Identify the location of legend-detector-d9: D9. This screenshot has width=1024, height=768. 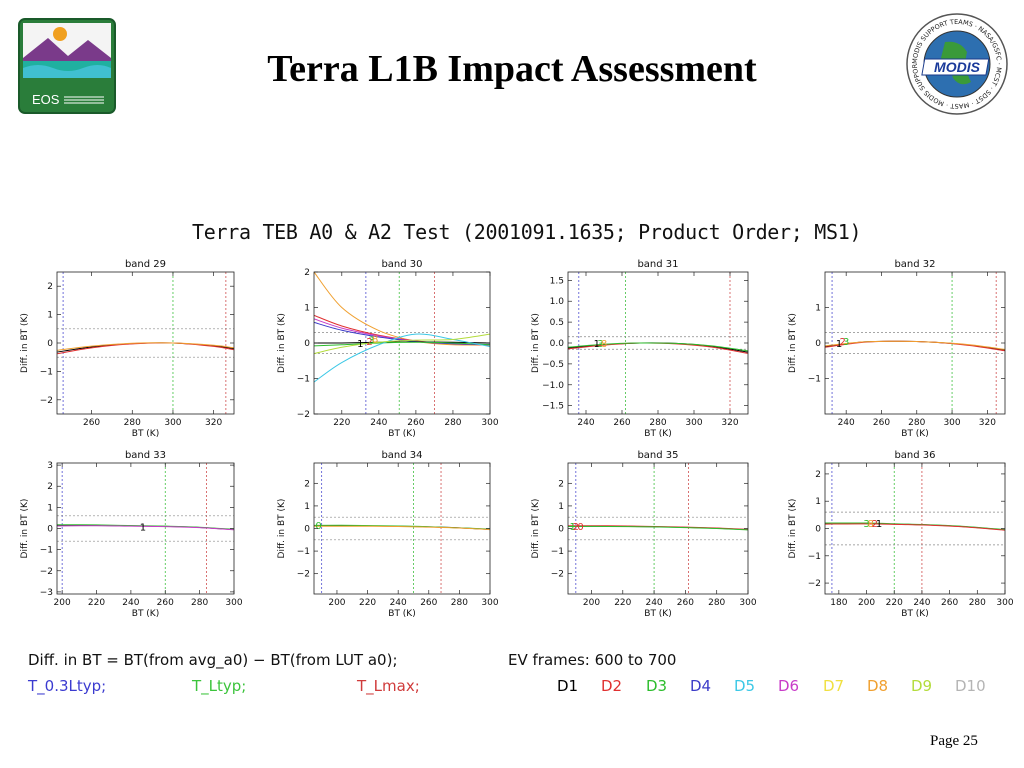
(922, 686).